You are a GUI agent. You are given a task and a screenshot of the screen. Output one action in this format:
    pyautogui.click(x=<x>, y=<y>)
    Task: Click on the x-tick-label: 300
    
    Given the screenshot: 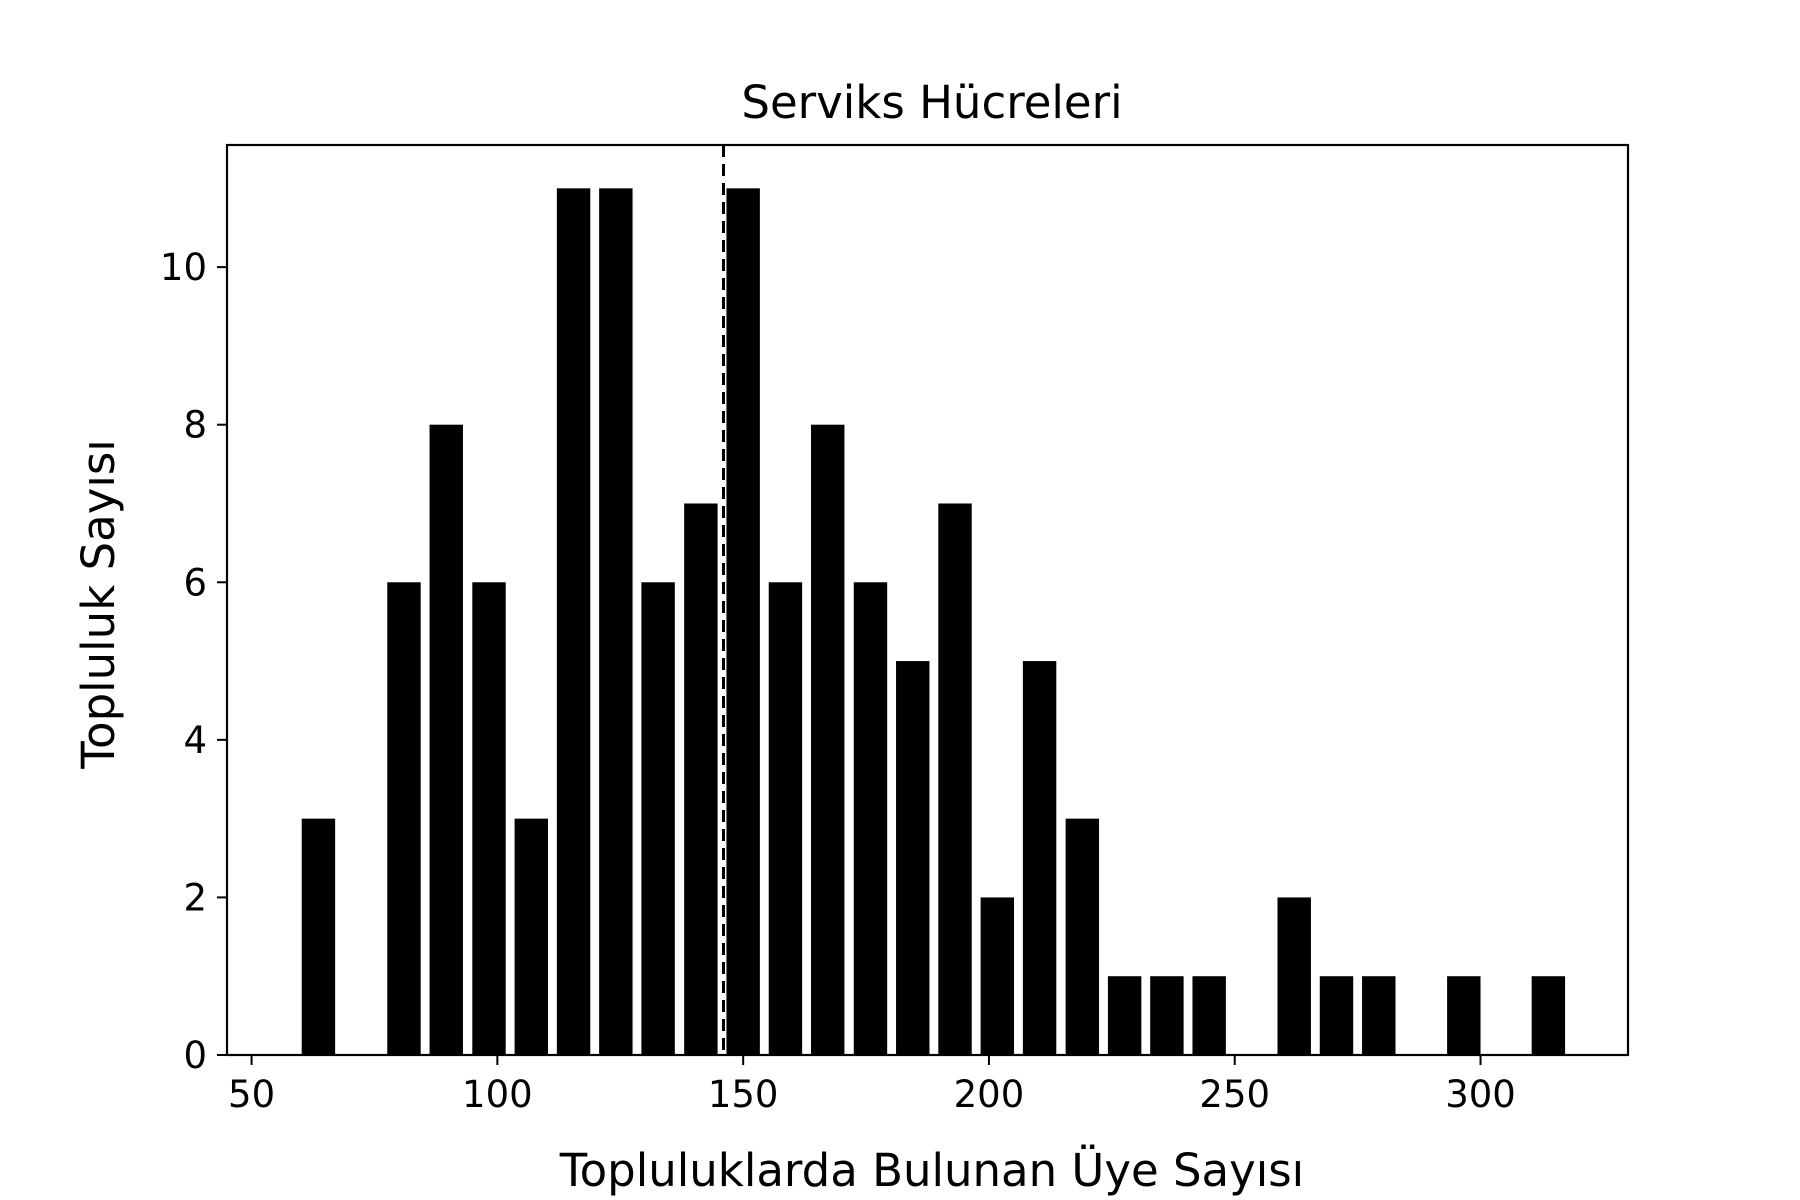 What is the action you would take?
    pyautogui.click(x=1480, y=1094)
    